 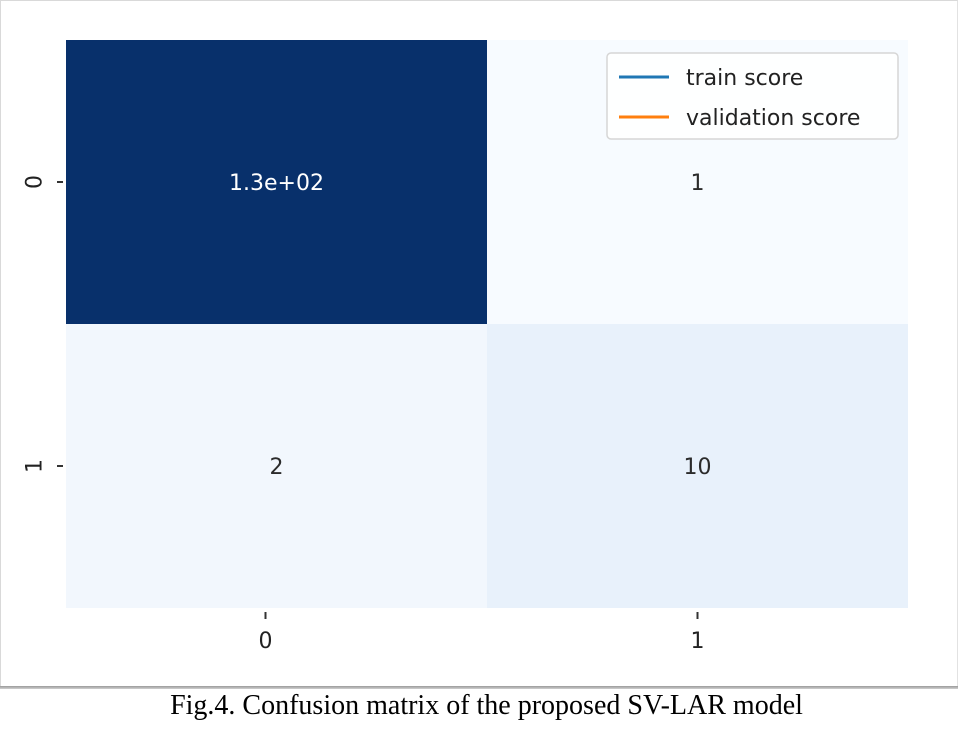 What do you see at coordinates (744, 78) in the screenshot?
I see `legend-label-0: train score` at bounding box center [744, 78].